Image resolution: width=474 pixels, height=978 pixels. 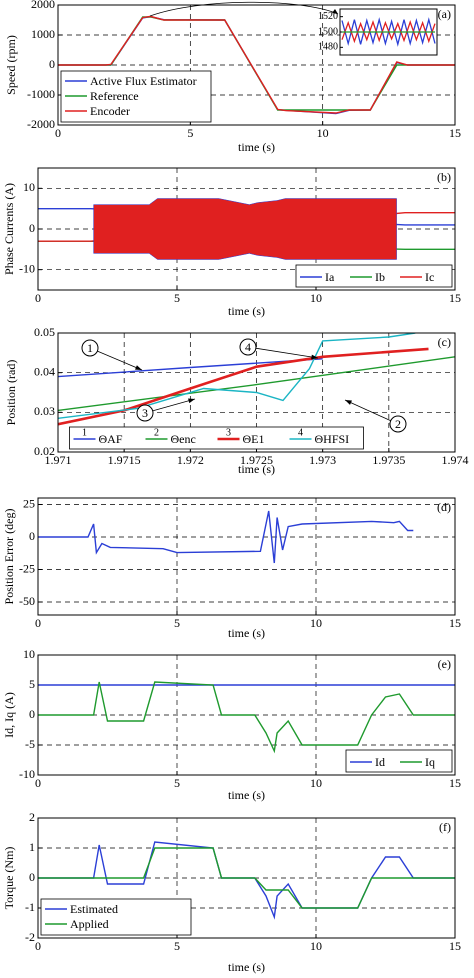 What do you see at coordinates (84, 432) in the screenshot?
I see `legend-number: 1` at bounding box center [84, 432].